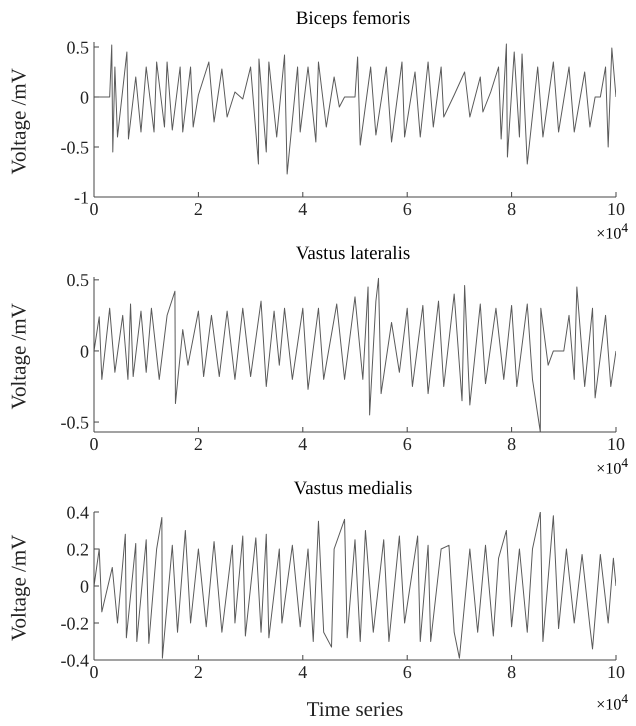  Describe the element at coordinates (355, 709) in the screenshot. I see `x-axis-title: Time series` at that location.